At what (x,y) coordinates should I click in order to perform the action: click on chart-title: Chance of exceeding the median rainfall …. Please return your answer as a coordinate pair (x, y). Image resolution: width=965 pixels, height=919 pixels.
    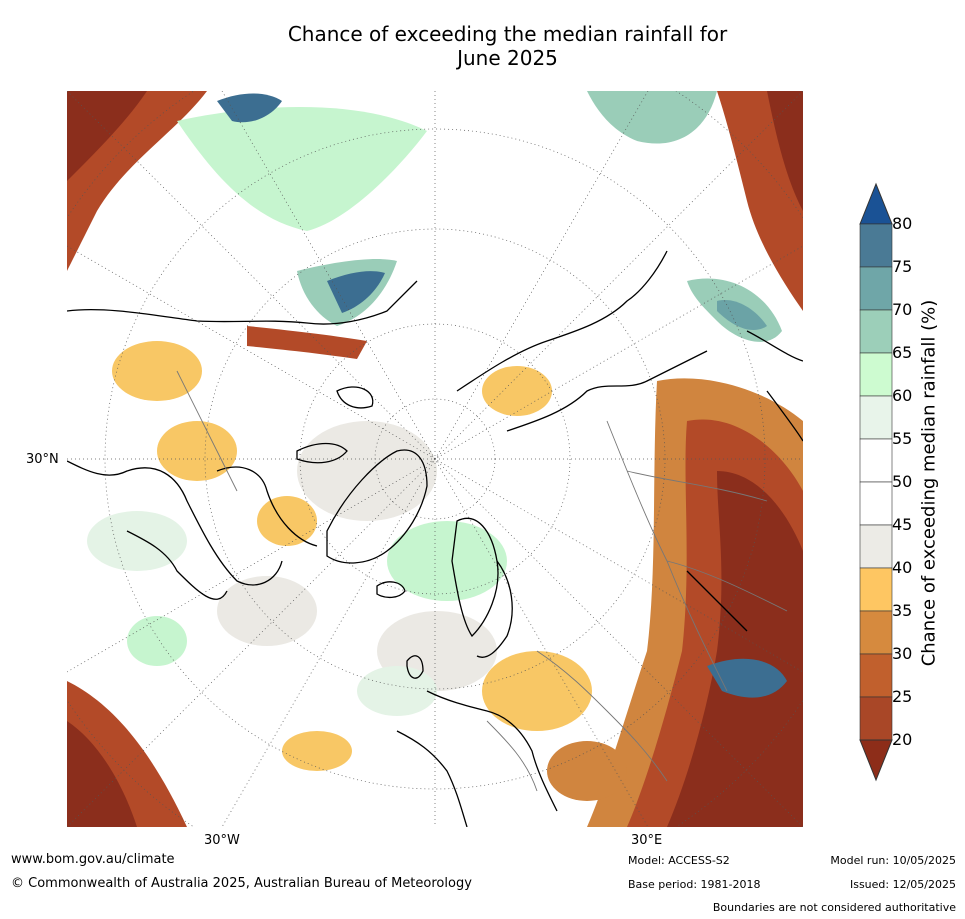
    Looking at the image, I should click on (507, 46).